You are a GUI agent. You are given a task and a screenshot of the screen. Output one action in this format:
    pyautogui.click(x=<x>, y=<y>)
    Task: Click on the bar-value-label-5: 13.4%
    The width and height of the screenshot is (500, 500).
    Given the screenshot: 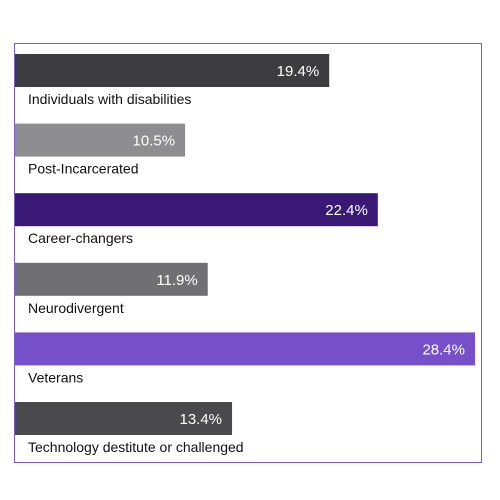 What is the action you would take?
    pyautogui.click(x=200, y=419)
    